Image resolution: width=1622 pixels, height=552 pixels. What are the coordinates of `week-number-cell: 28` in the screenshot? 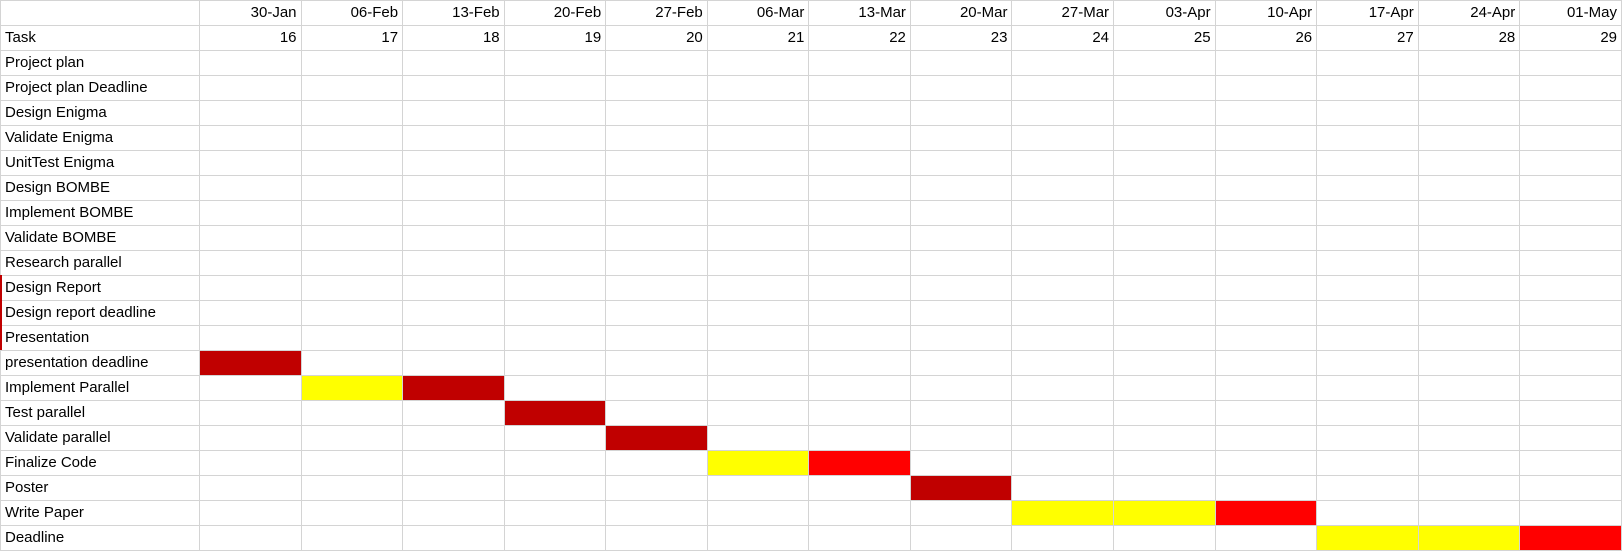 It's located at (1469, 38).